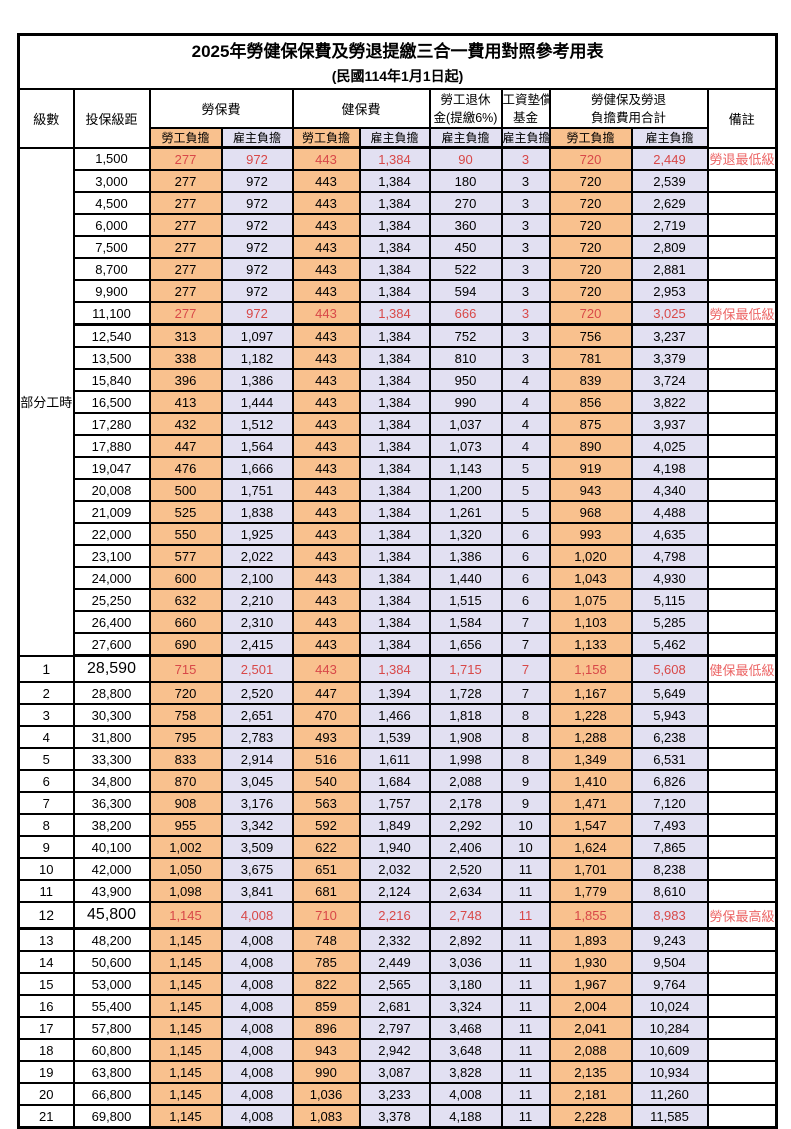 The image size is (791, 1129). Describe the element at coordinates (669, 1050) in the screenshot. I see `cell-total-employer: 10,609` at that location.